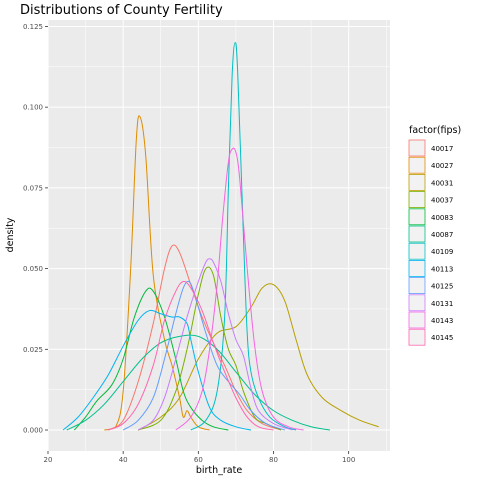  I want to click on legend-label-40087: 40087, so click(442, 235).